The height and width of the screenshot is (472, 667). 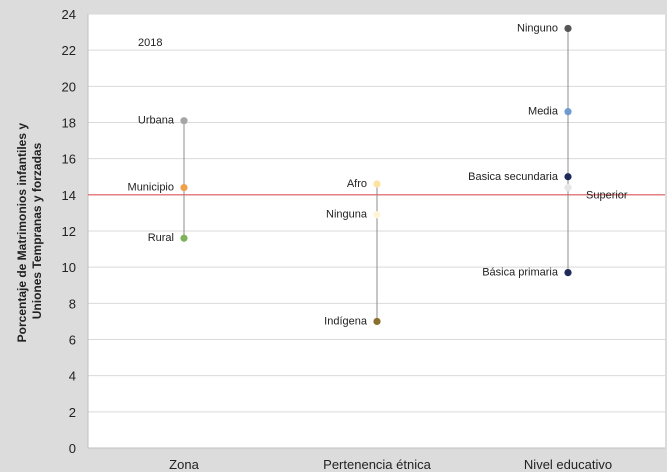 What do you see at coordinates (357, 184) in the screenshot?
I see `point-label: Afro` at bounding box center [357, 184].